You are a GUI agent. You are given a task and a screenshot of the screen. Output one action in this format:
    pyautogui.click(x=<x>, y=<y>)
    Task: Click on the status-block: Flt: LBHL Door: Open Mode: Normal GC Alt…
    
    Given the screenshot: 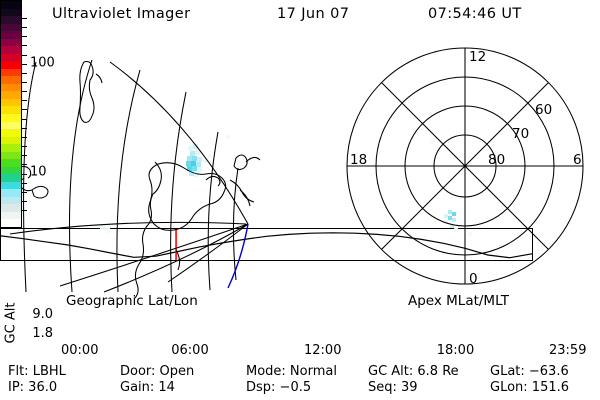 What is the action you would take?
    pyautogui.click(x=300, y=381)
    